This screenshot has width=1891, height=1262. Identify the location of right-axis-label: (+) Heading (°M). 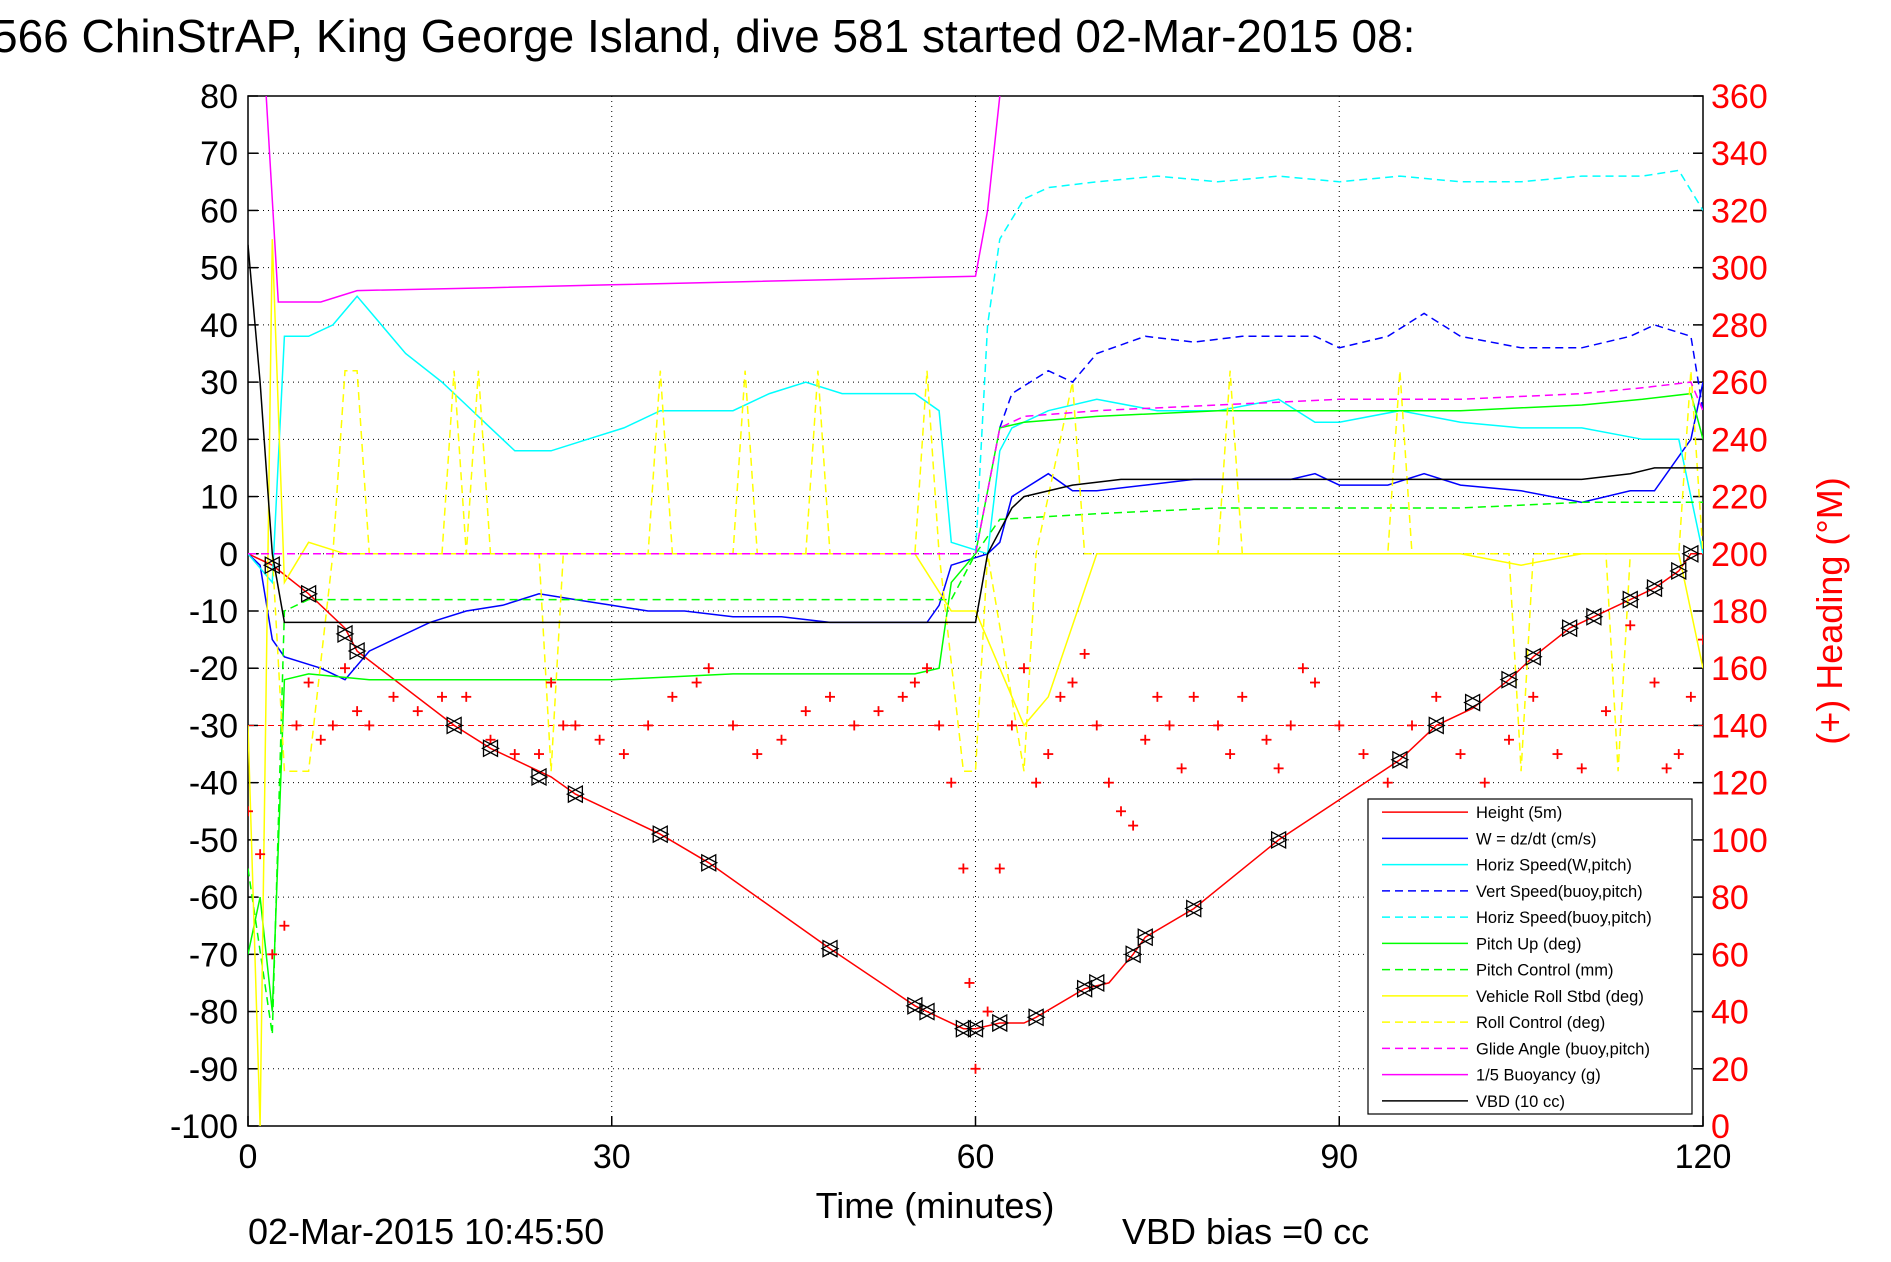
(1829, 610).